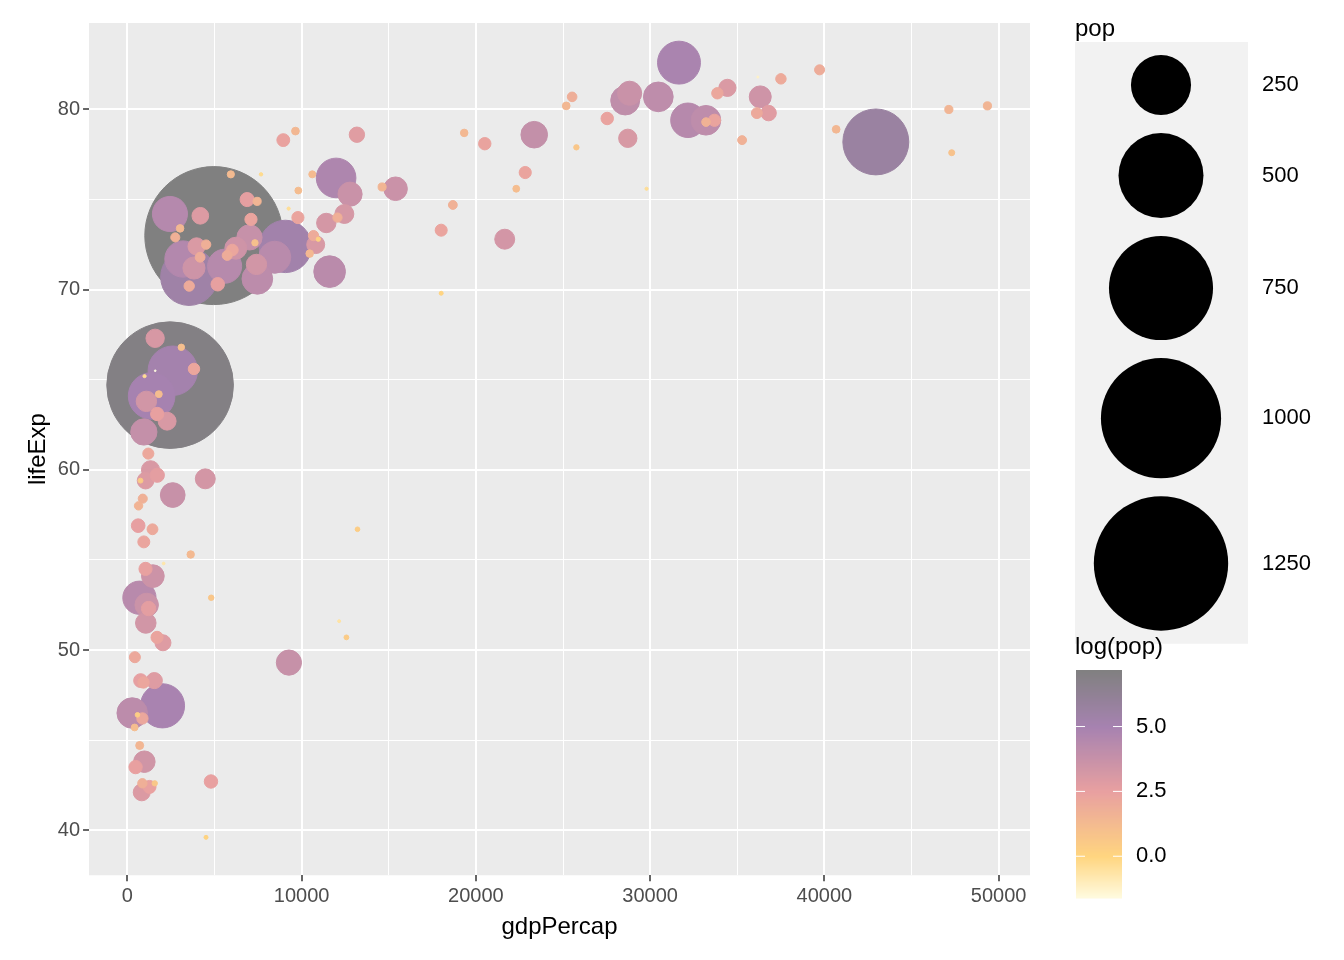 This screenshot has width=1344, height=960. What do you see at coordinates (650, 894) in the screenshot?
I see `x-tick-label: 30000` at bounding box center [650, 894].